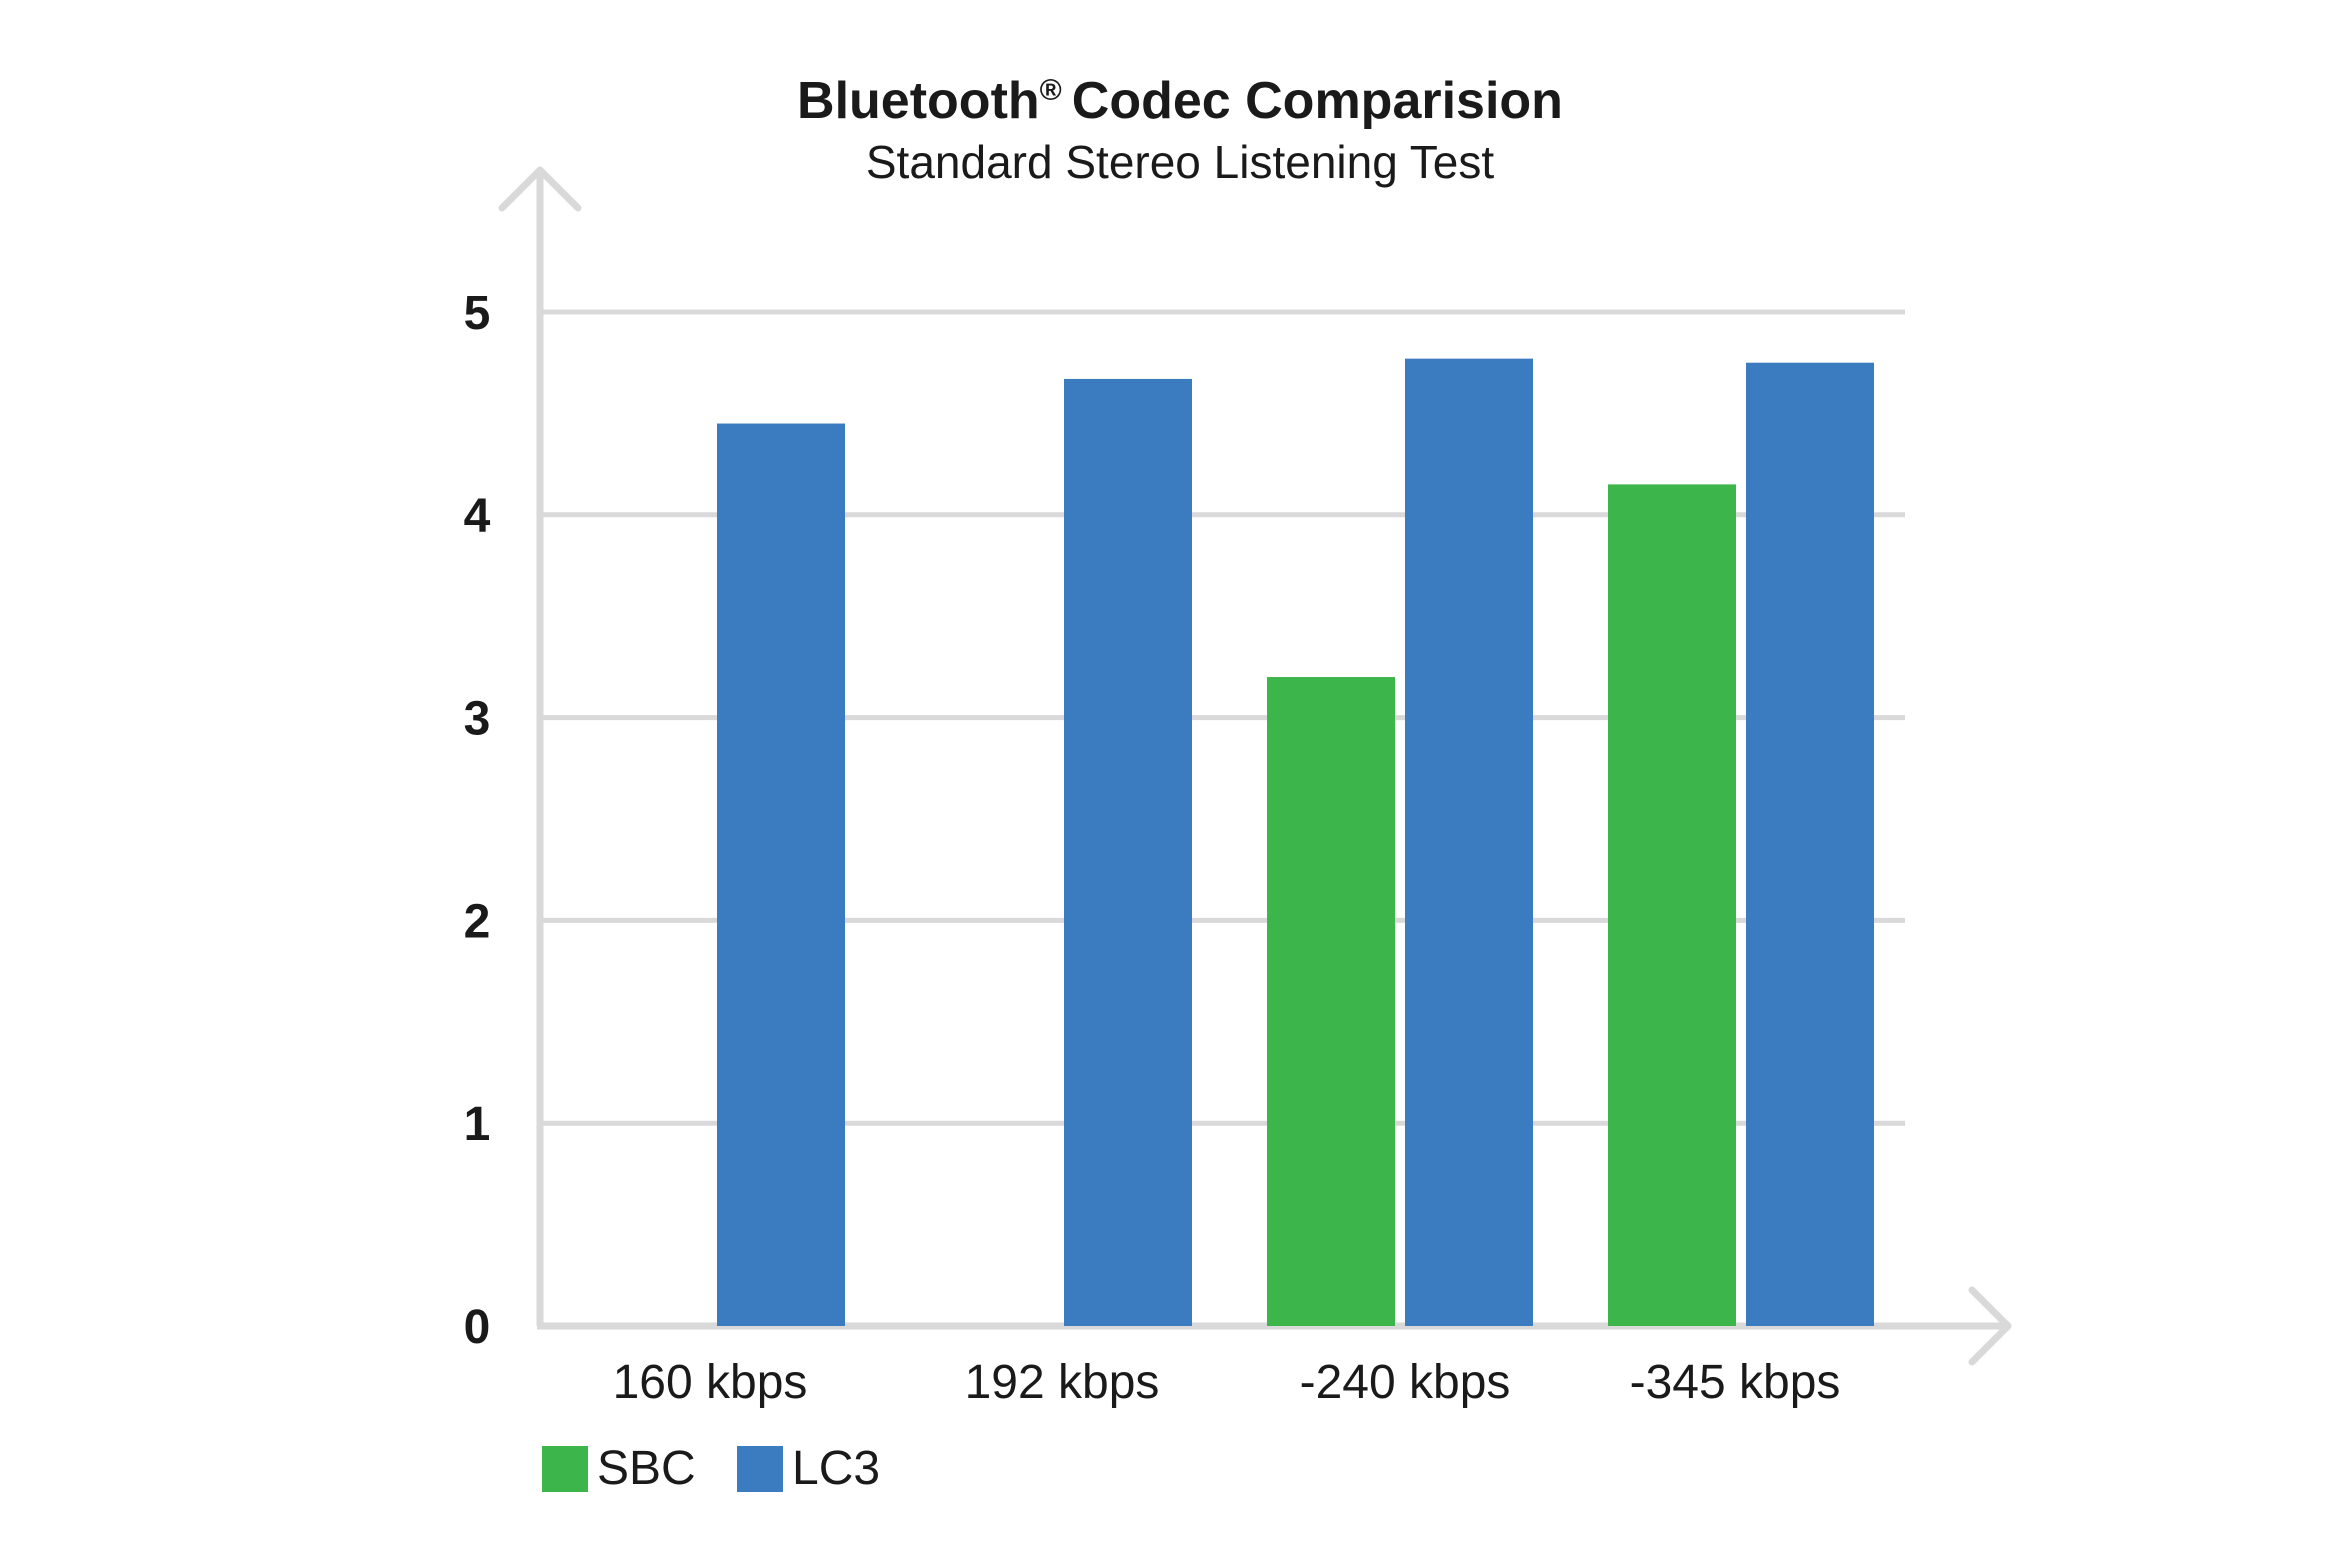  What do you see at coordinates (1990, 1326) in the screenshot?
I see `x-axis-arrow-icon` at bounding box center [1990, 1326].